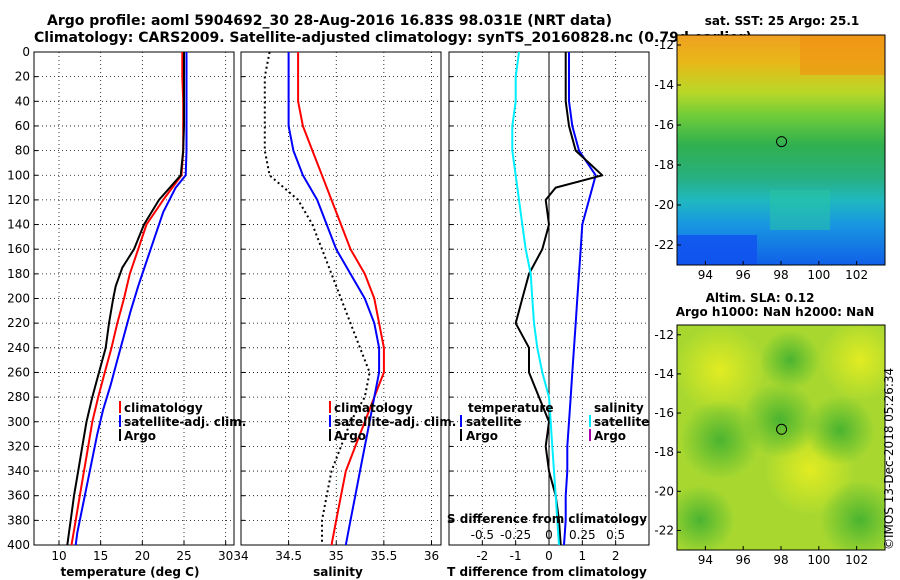 The height and width of the screenshot is (580, 900). I want to click on depth-tick-label: 340, so click(18, 471).